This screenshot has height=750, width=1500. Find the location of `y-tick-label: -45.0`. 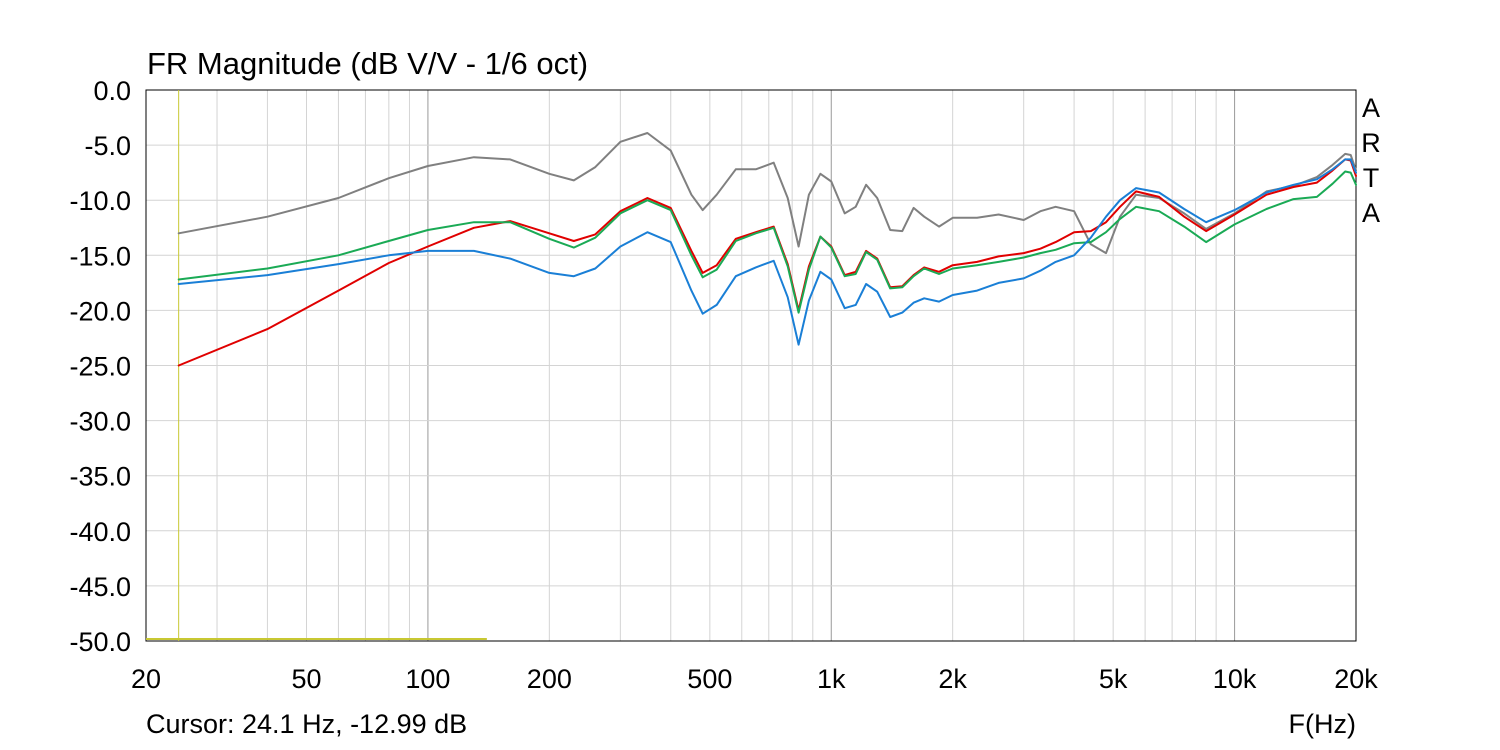

y-tick-label: -45.0 is located at coordinates (100, 587).